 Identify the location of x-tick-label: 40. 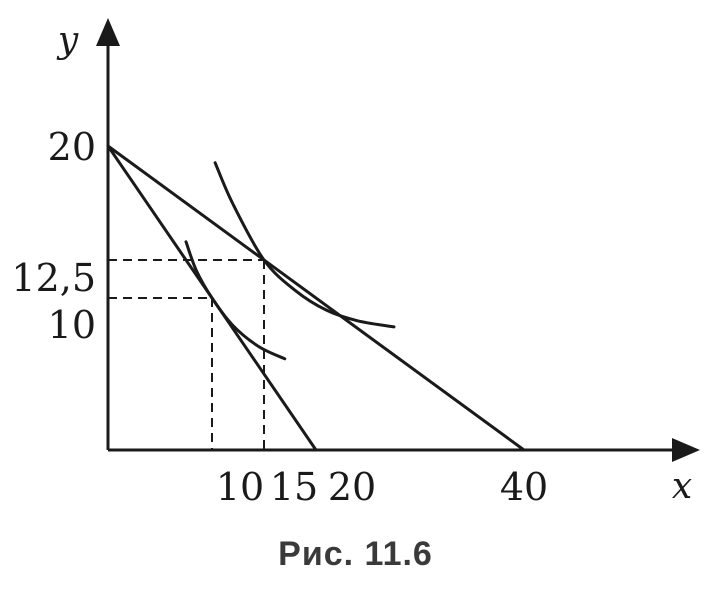
(524, 487).